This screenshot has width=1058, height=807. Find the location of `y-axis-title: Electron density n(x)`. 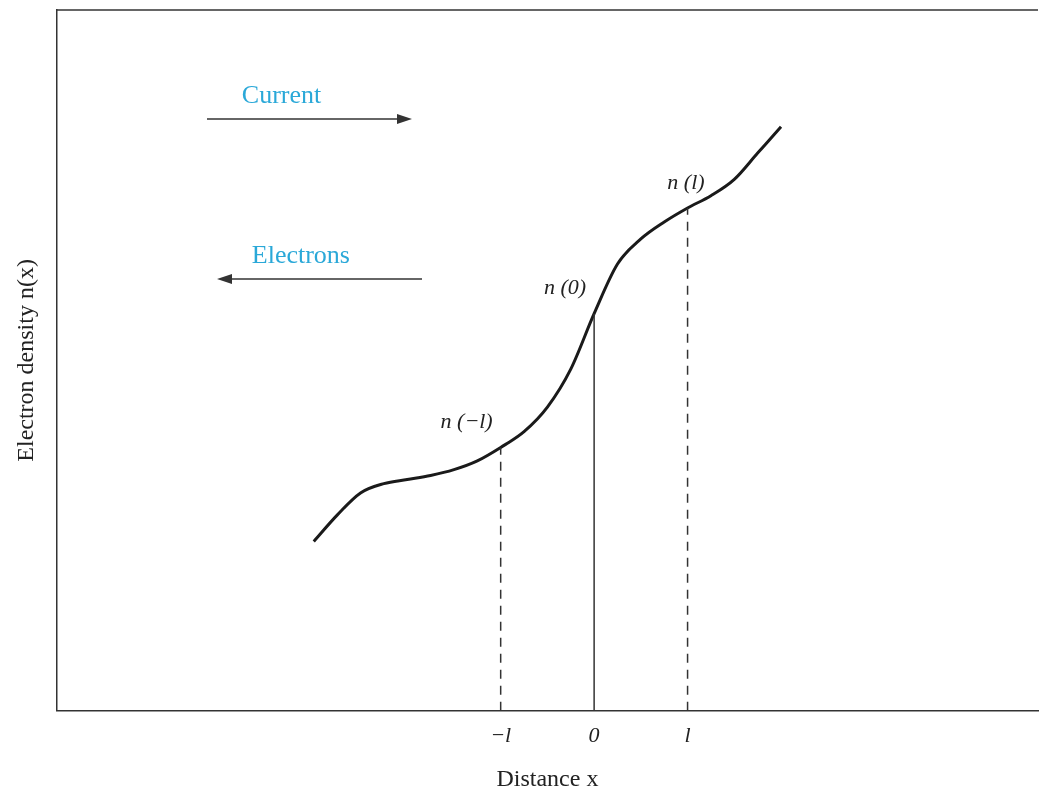

y-axis-title: Electron density n(x) is located at coordinates (24, 360).